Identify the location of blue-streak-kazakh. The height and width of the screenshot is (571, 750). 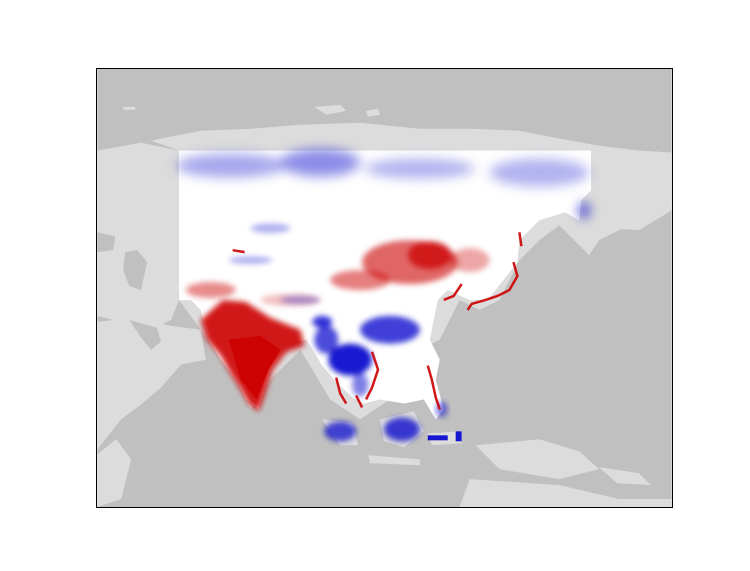
(270, 228).